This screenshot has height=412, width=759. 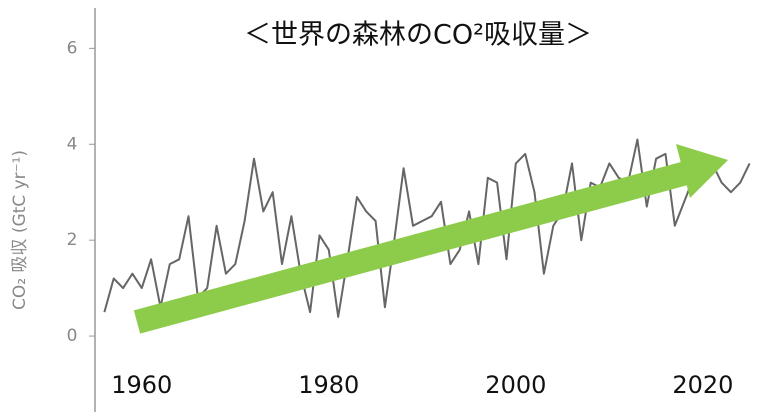 What do you see at coordinates (72, 336) in the screenshot?
I see `y-tick-label: 0` at bounding box center [72, 336].